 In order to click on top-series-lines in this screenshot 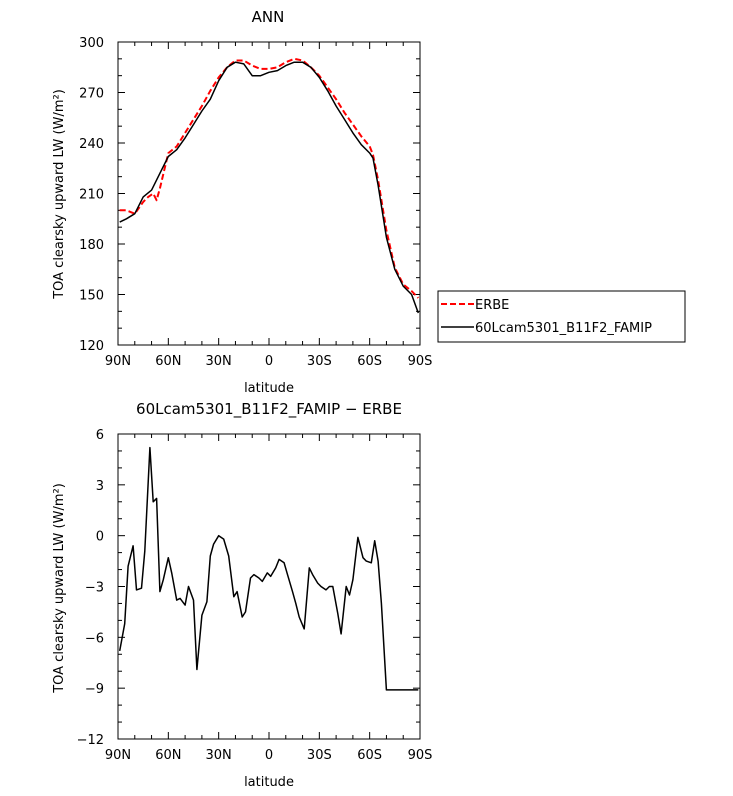, I will do `click(269, 185)`.